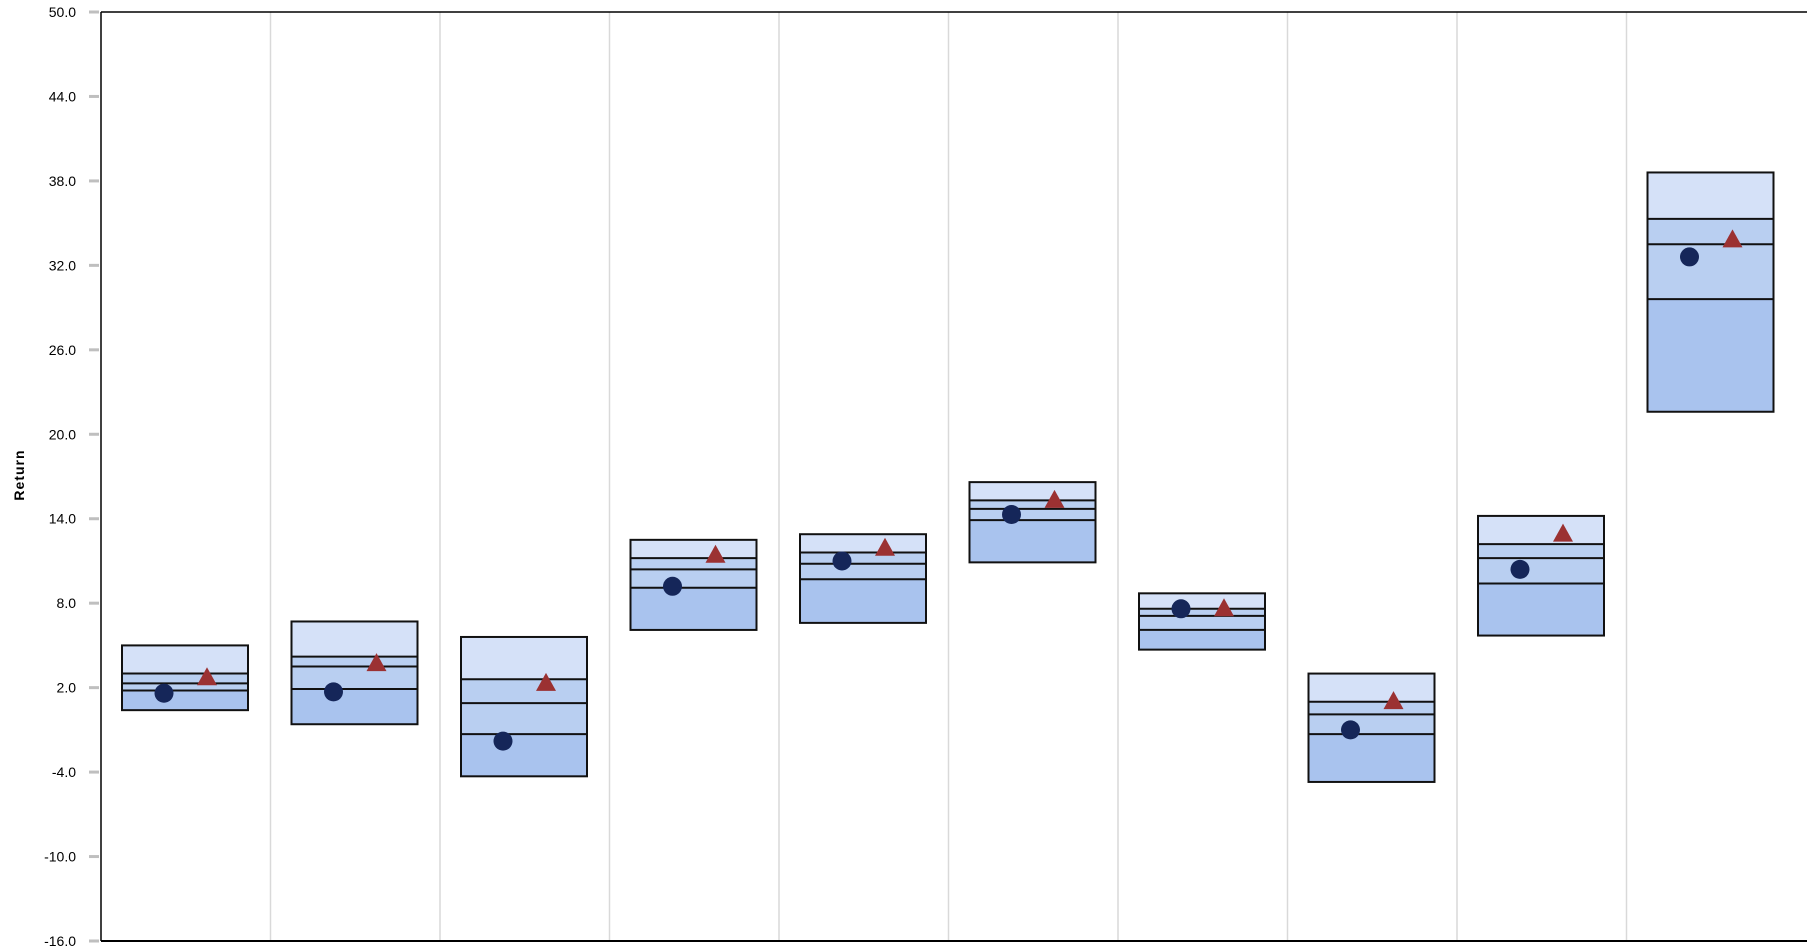 This screenshot has height=950, width=1807. Describe the element at coordinates (62, 96) in the screenshot. I see `y-tick-label: 44.0` at that location.